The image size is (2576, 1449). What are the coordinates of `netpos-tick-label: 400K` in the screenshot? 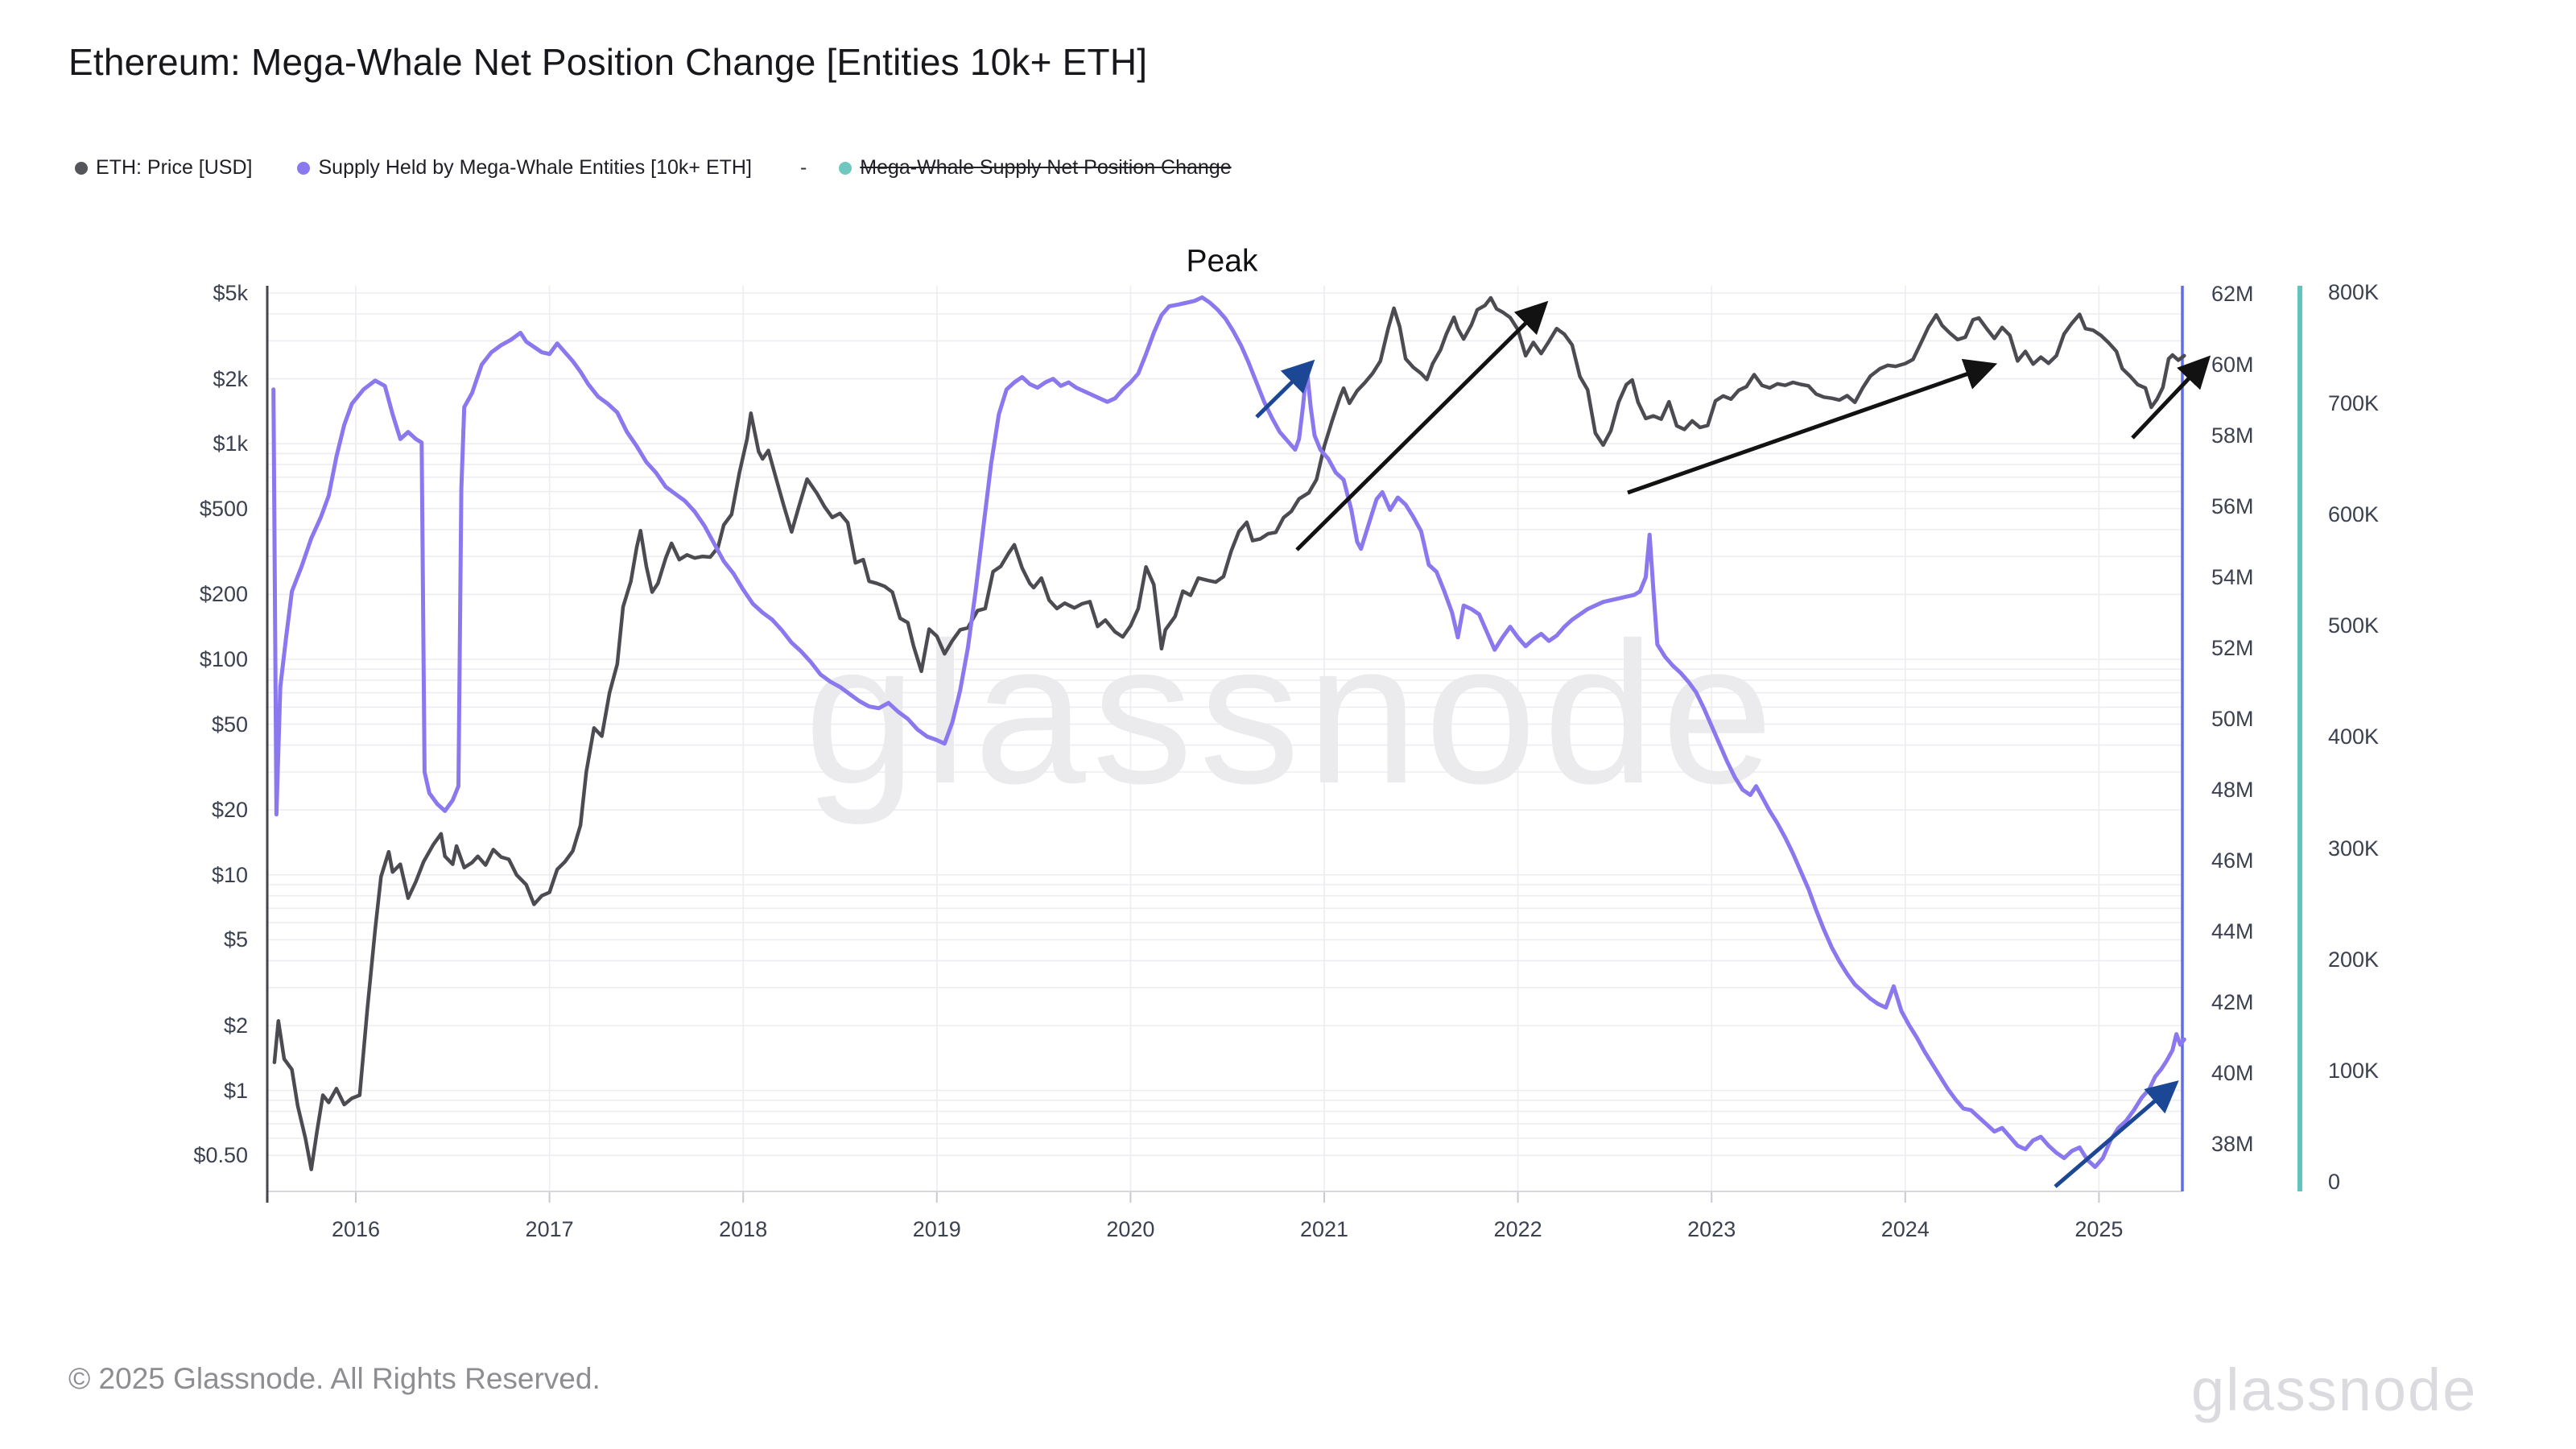 It's located at (2354, 736).